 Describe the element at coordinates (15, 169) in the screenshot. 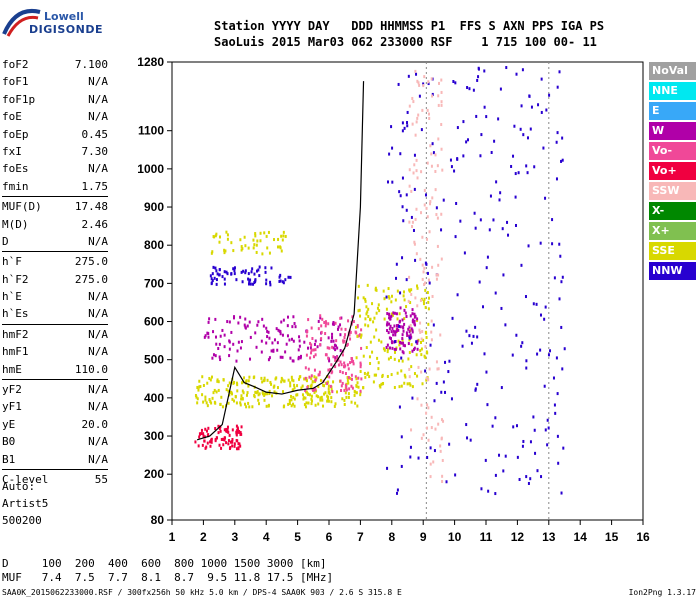

I see `param-name: foEs` at that location.